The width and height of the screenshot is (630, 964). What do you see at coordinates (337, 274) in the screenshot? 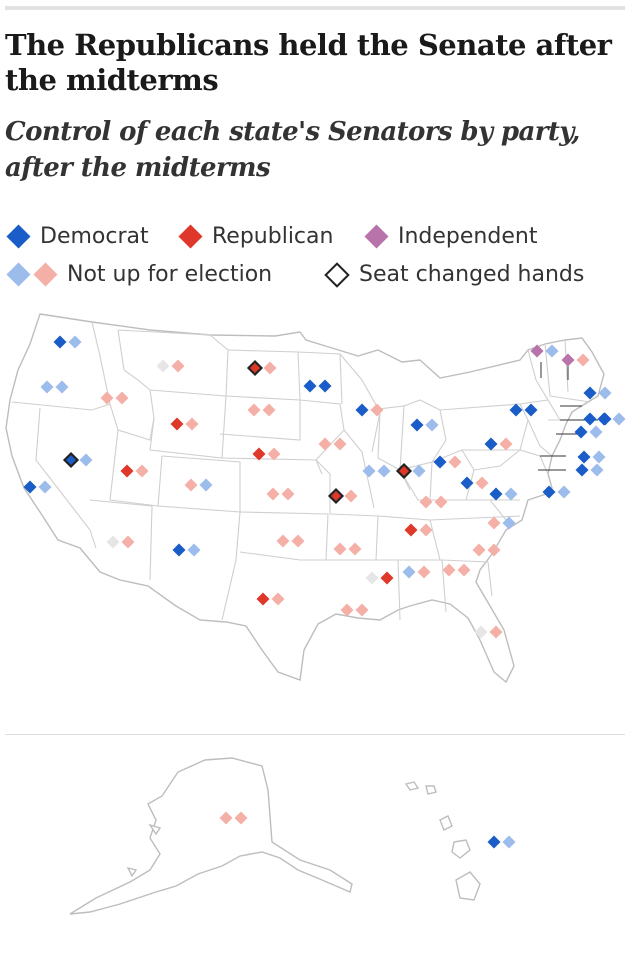
I see `seat-changed-diamond-icon` at bounding box center [337, 274].